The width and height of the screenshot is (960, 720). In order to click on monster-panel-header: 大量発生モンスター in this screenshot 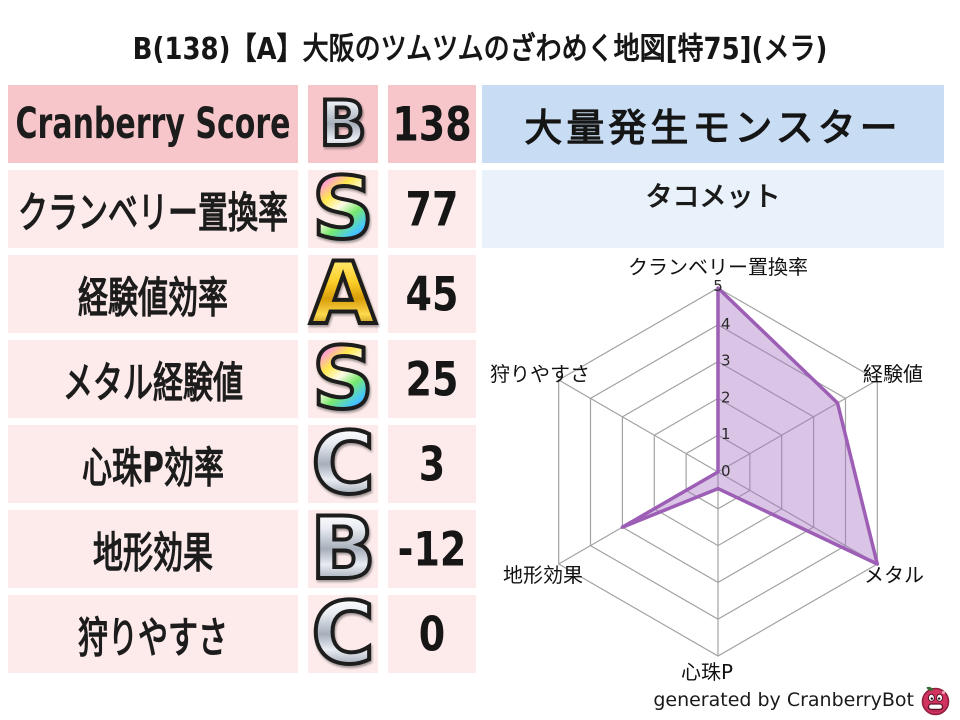, I will do `click(713, 124)`.